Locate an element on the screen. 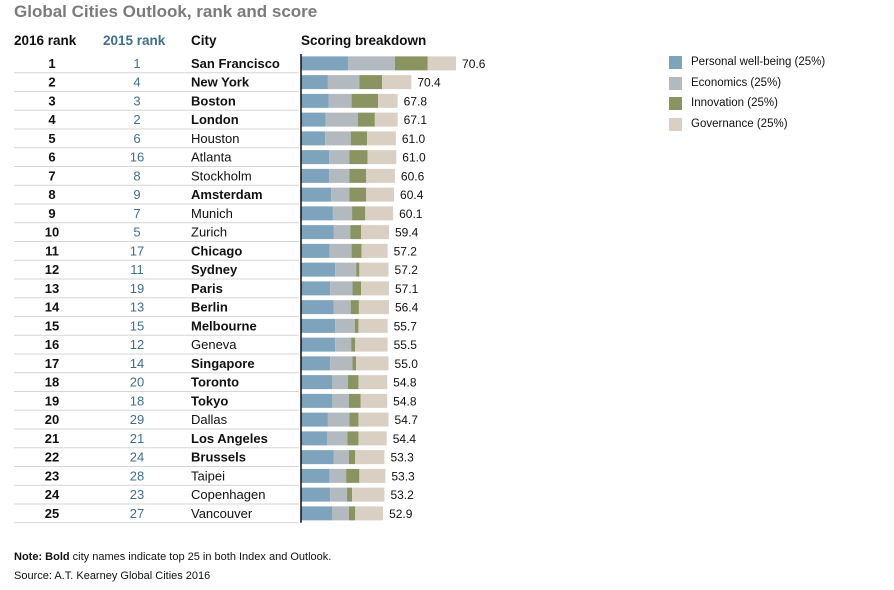  source-line: Source: A.T. Kearney Global Cities 2016 is located at coordinates (112, 576).